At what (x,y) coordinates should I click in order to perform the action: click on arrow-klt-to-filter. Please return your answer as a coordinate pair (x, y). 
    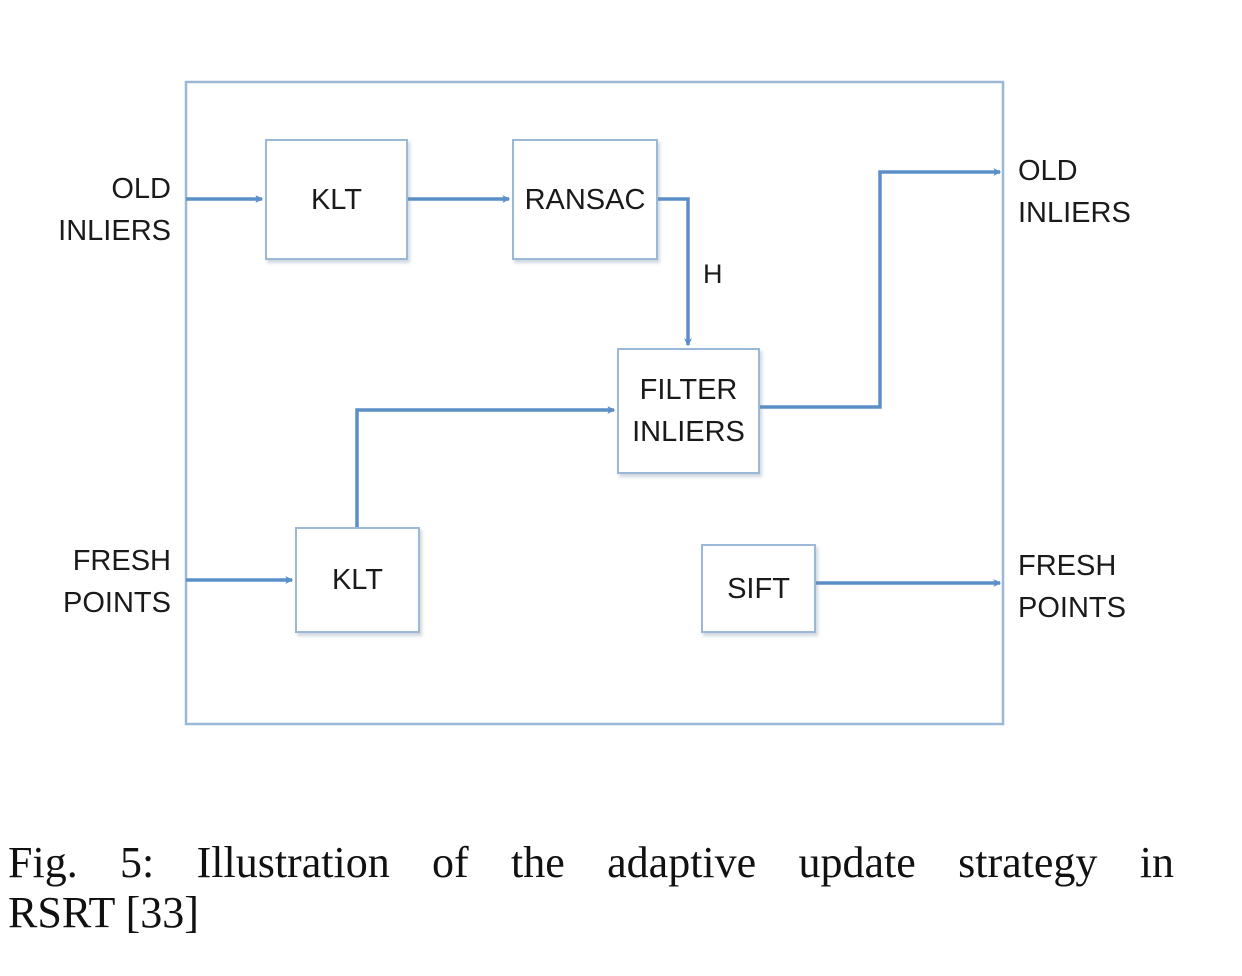
    Looking at the image, I should click on (485, 466).